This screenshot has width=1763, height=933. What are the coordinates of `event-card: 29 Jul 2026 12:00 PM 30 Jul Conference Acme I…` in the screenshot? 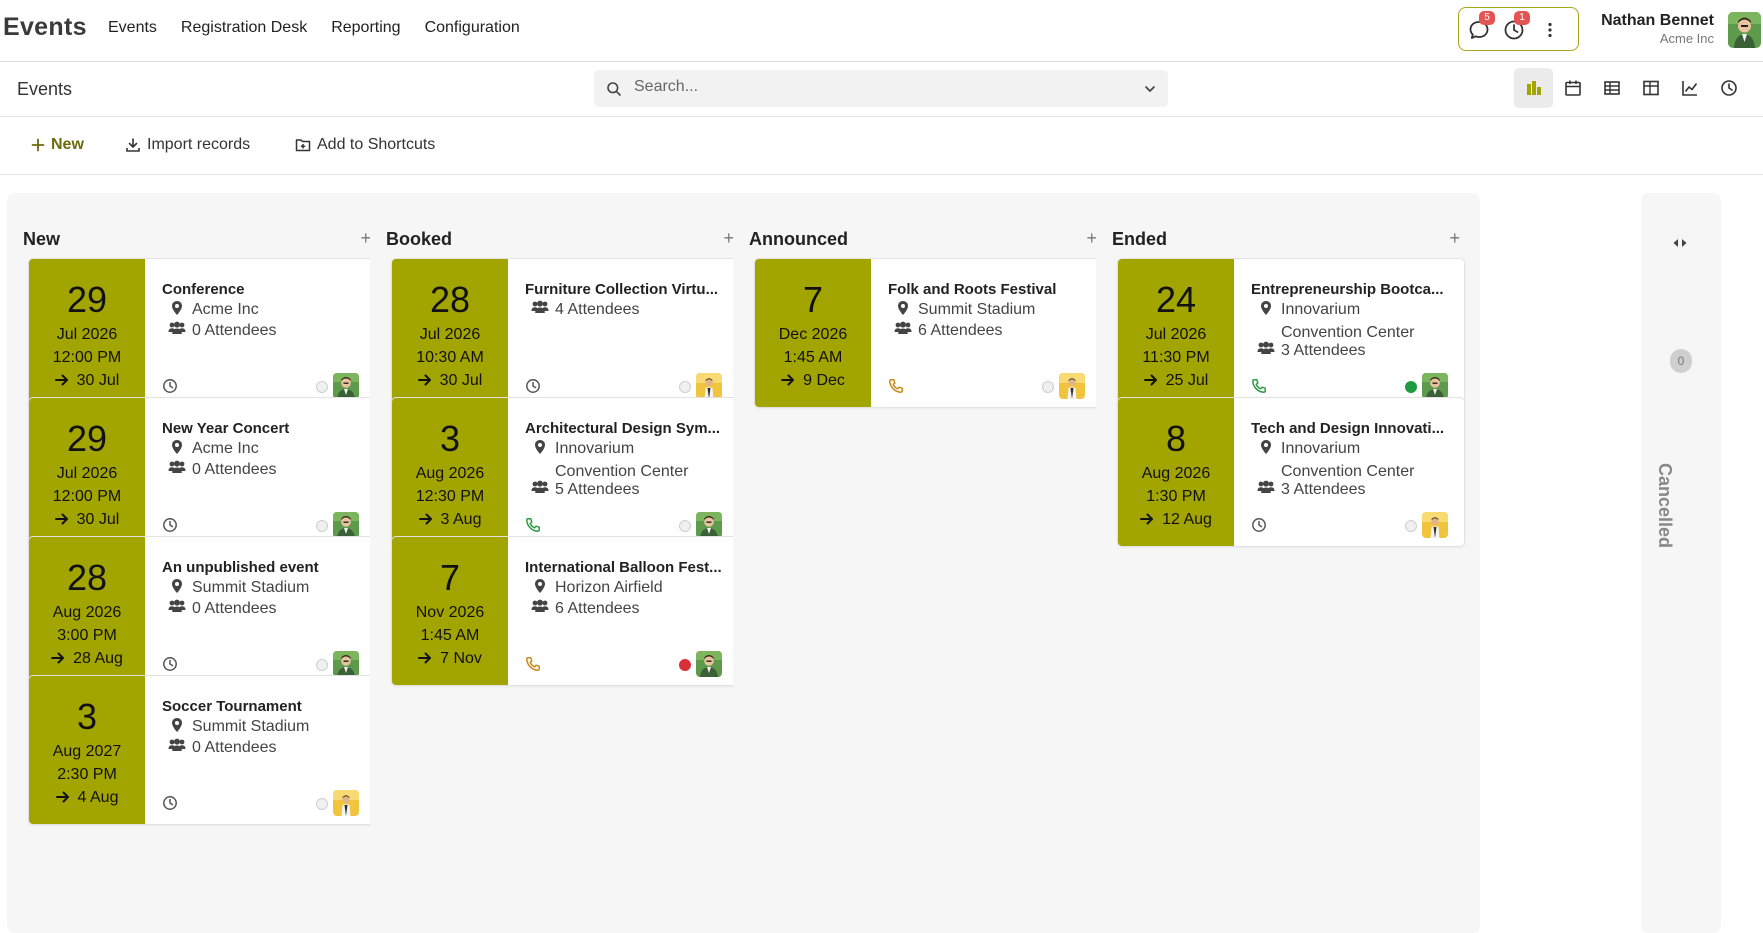 It's located at (202, 333).